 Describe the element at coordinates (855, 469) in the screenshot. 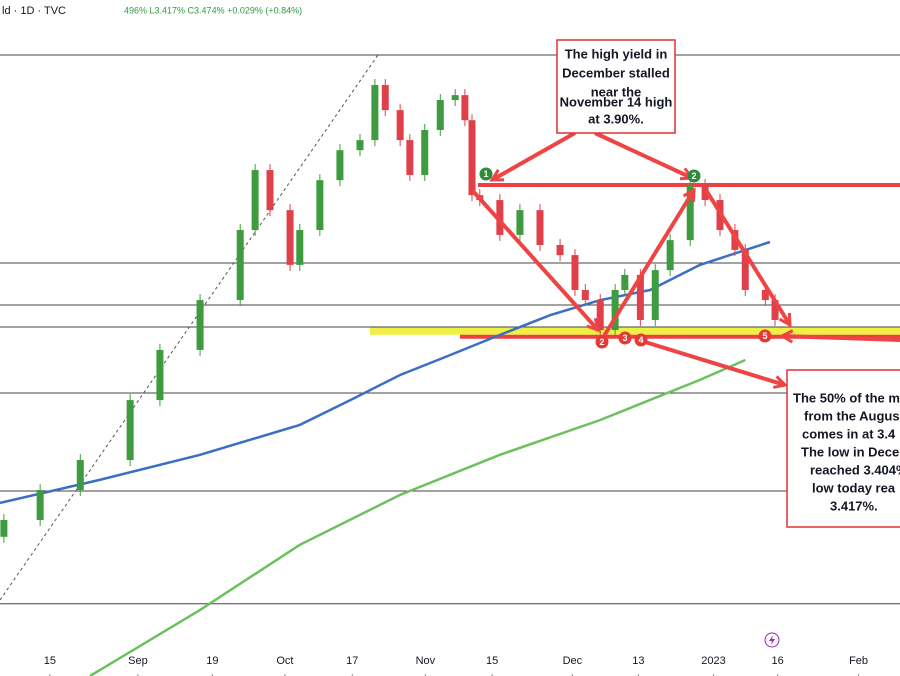

I see `annotation-line: reached 3.404%` at that location.